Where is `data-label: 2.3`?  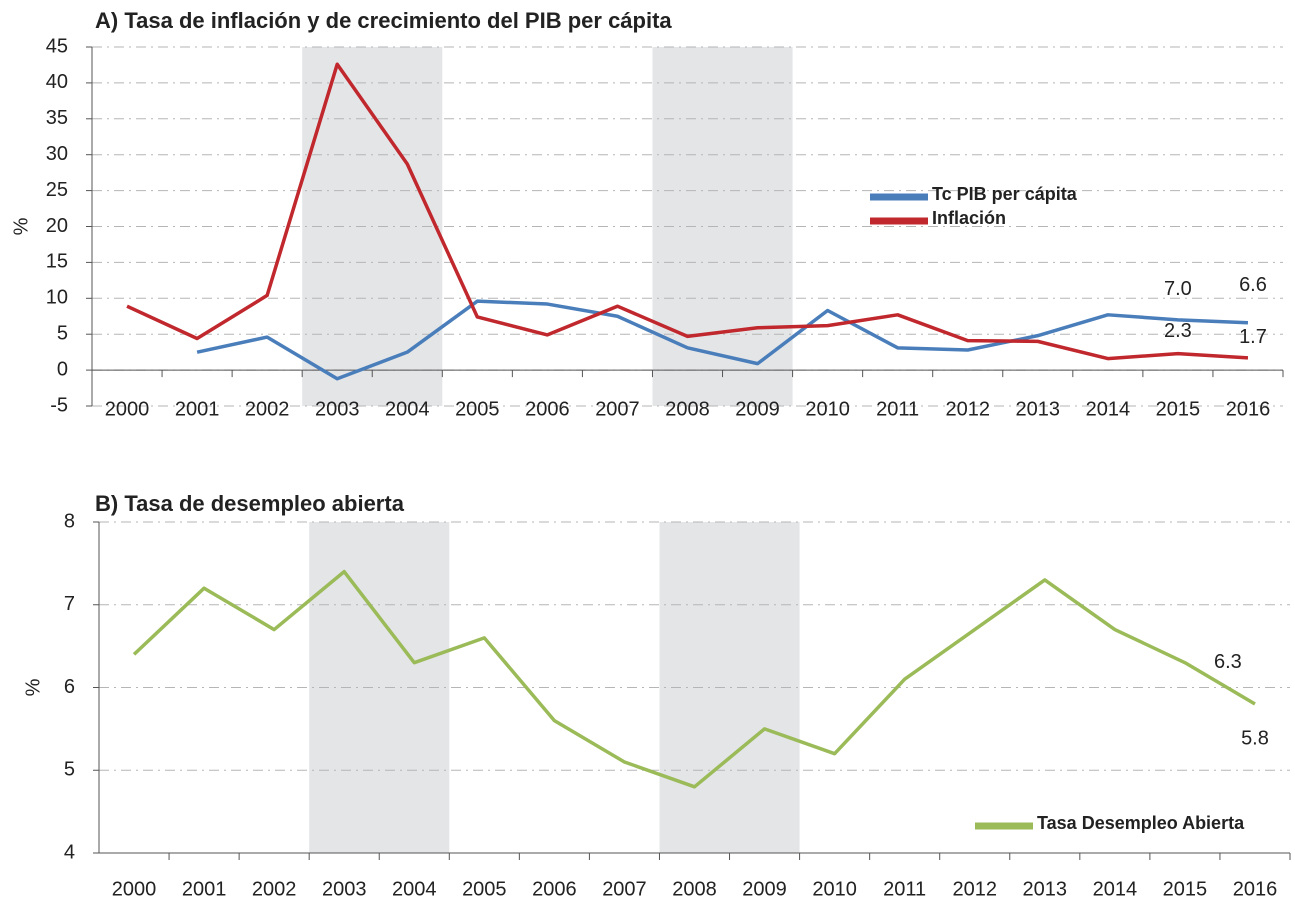
data-label: 2.3 is located at coordinates (1178, 331).